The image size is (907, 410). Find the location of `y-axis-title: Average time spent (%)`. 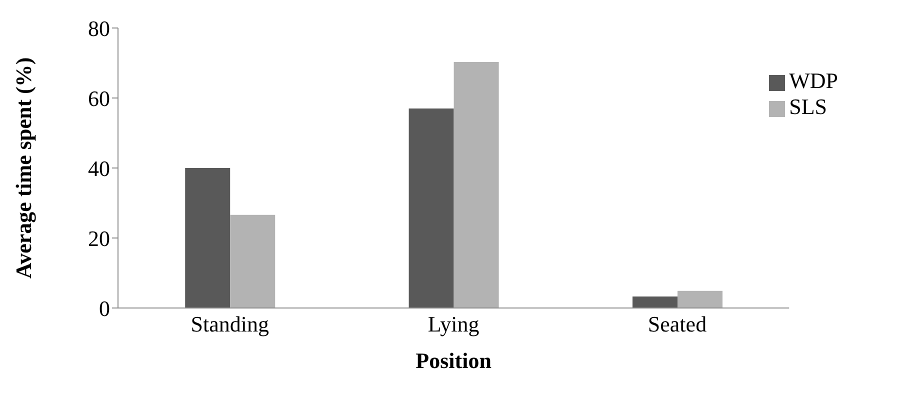

y-axis-title: Average time spent (%) is located at coordinates (23, 168).